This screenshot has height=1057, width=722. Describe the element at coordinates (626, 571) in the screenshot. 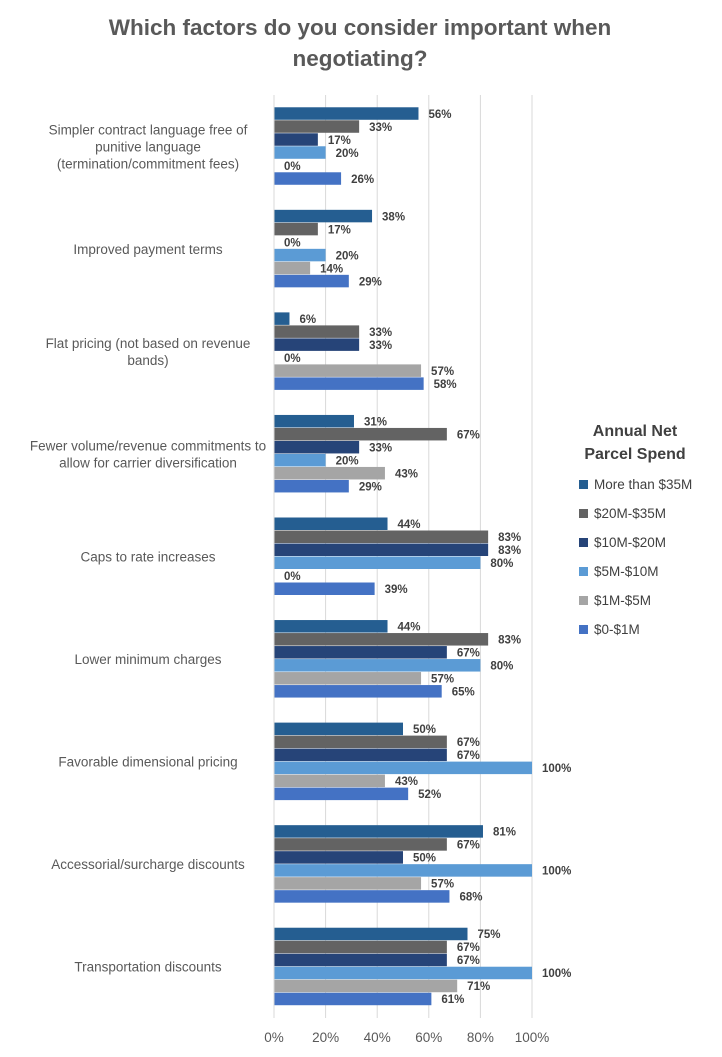

I see `legend-label: $5M-$10M` at that location.